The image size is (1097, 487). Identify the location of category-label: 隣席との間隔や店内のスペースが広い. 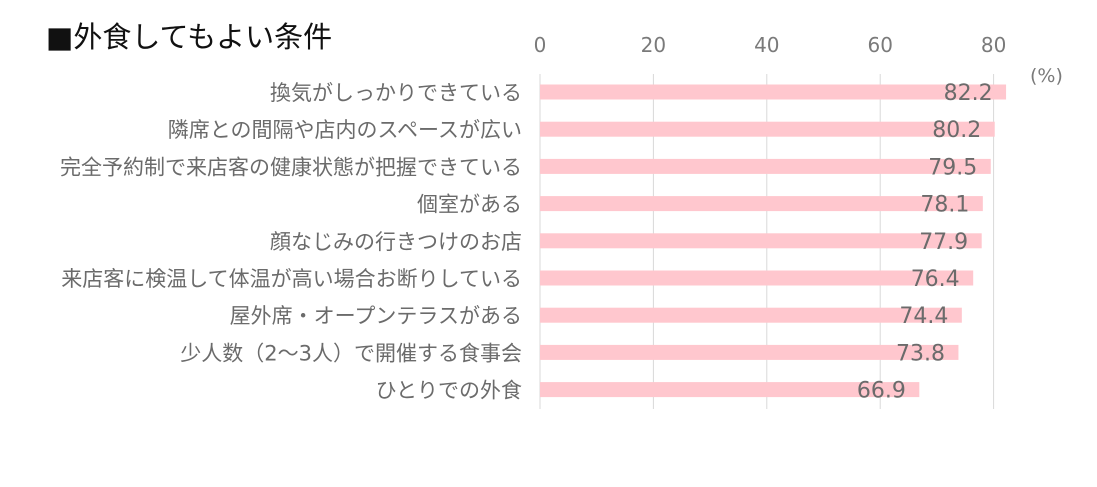
(345, 130).